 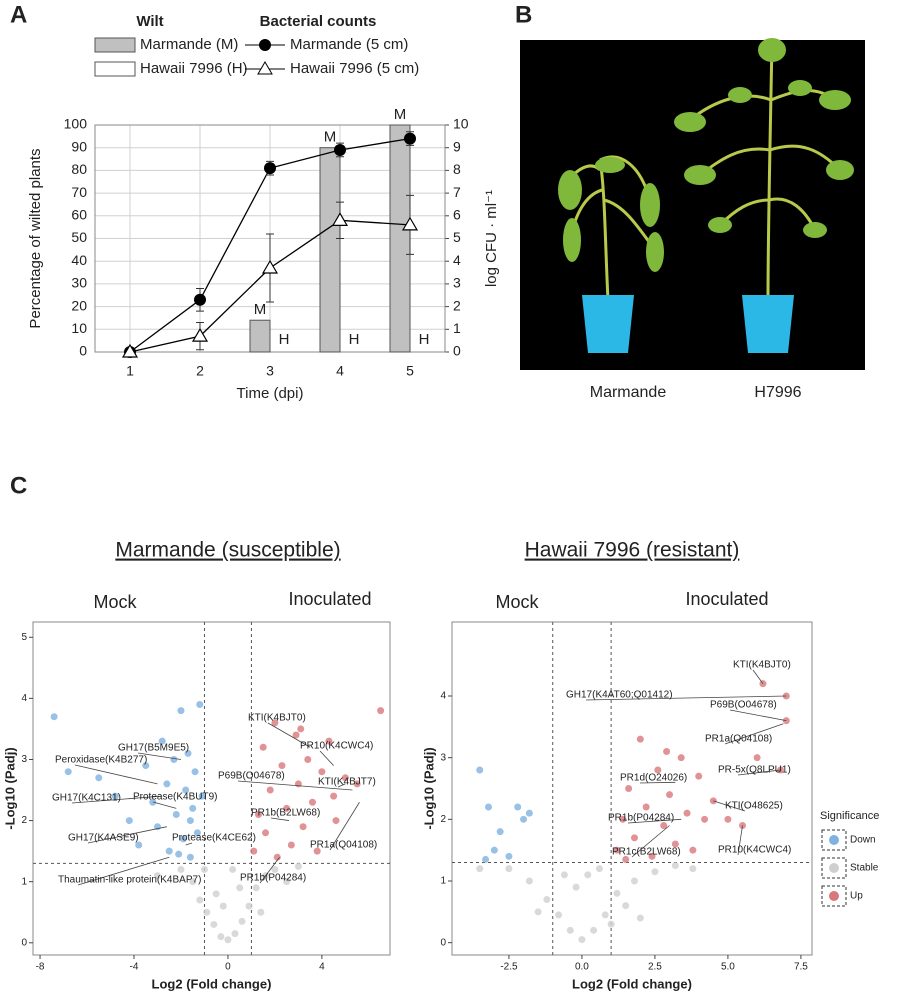 I want to click on photo, so click(x=692, y=204).